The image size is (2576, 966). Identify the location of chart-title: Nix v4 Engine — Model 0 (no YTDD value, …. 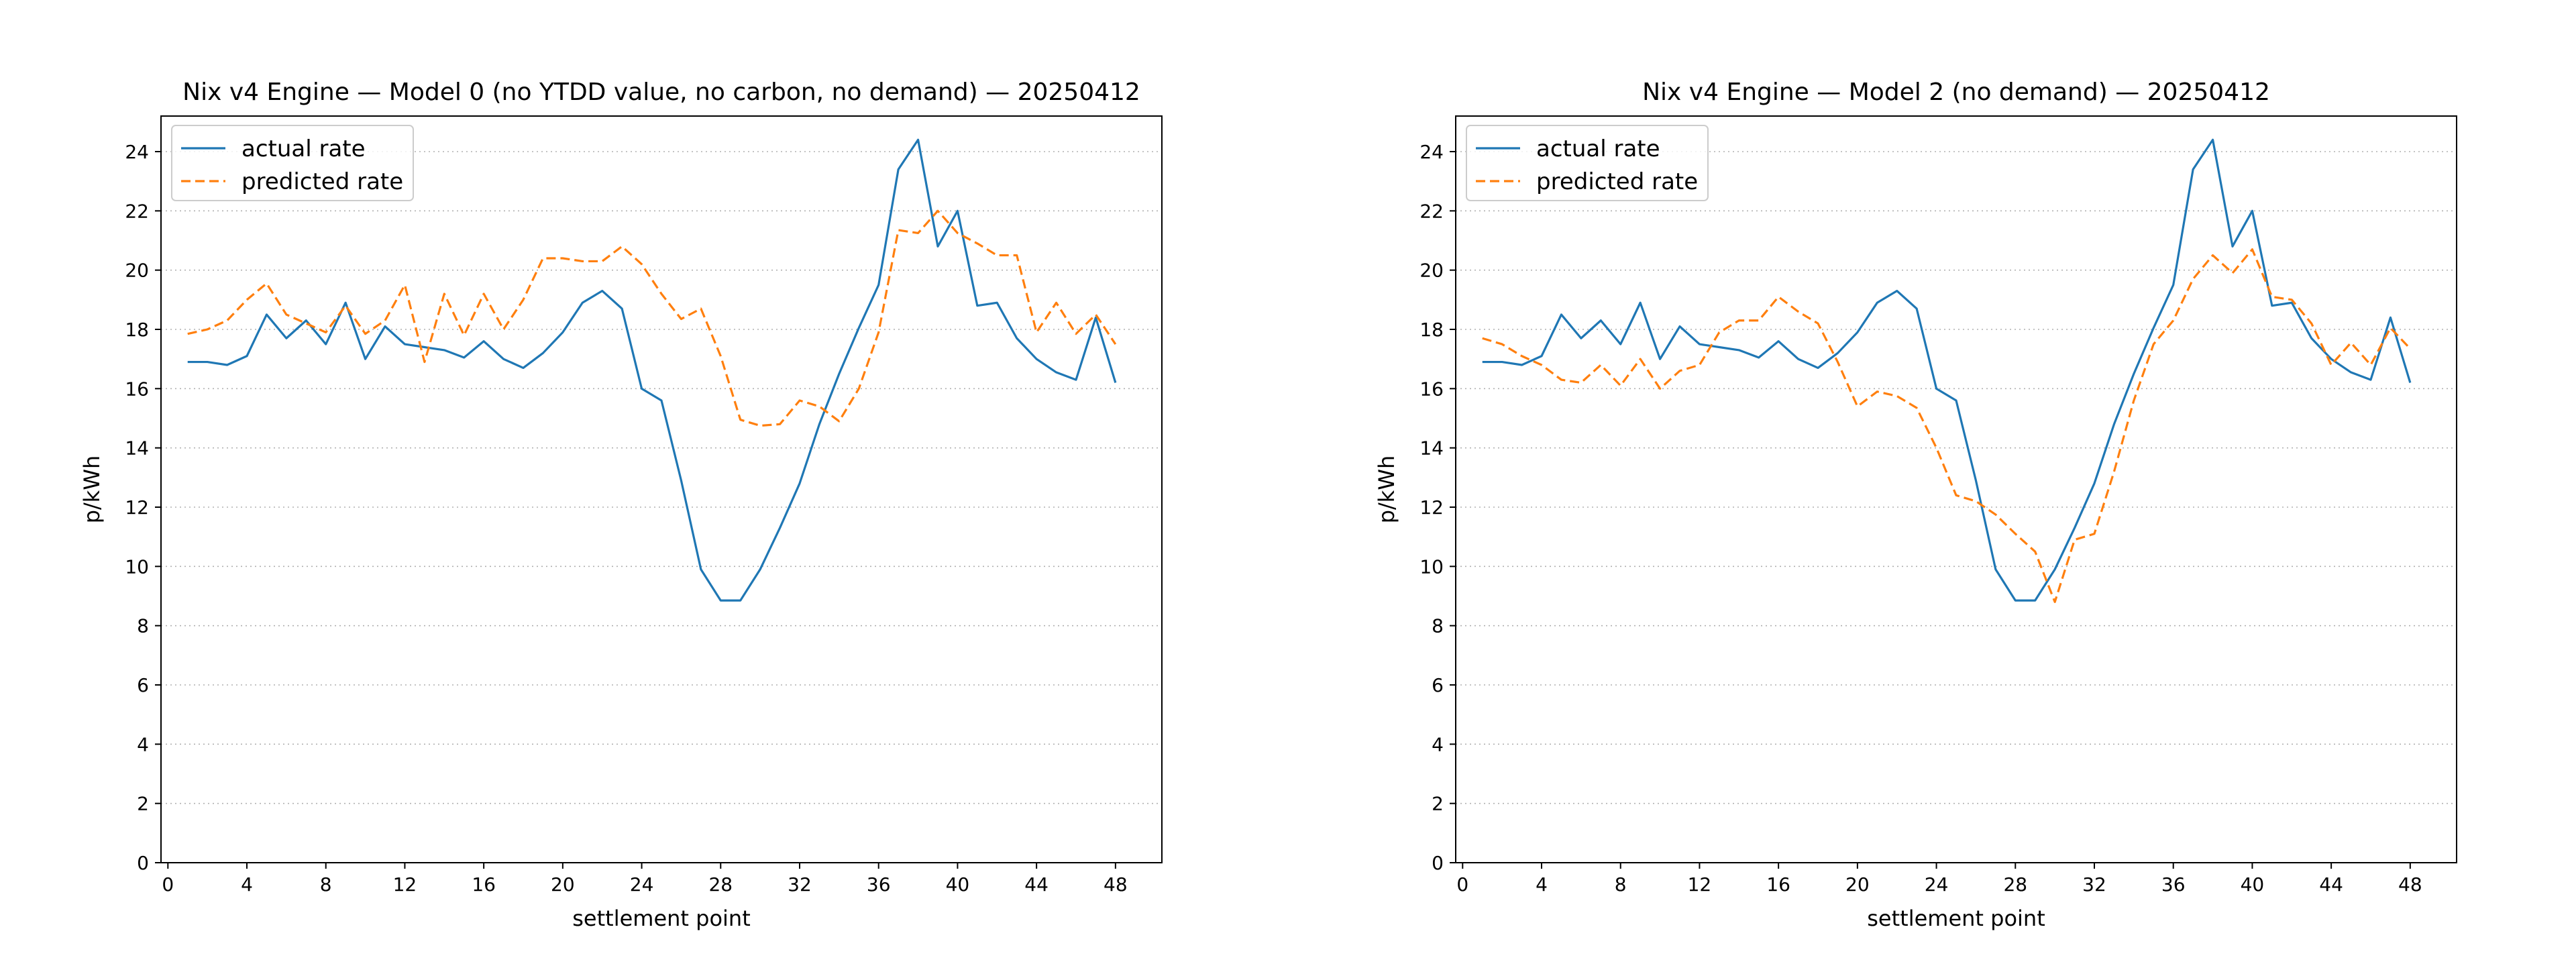
(661, 92).